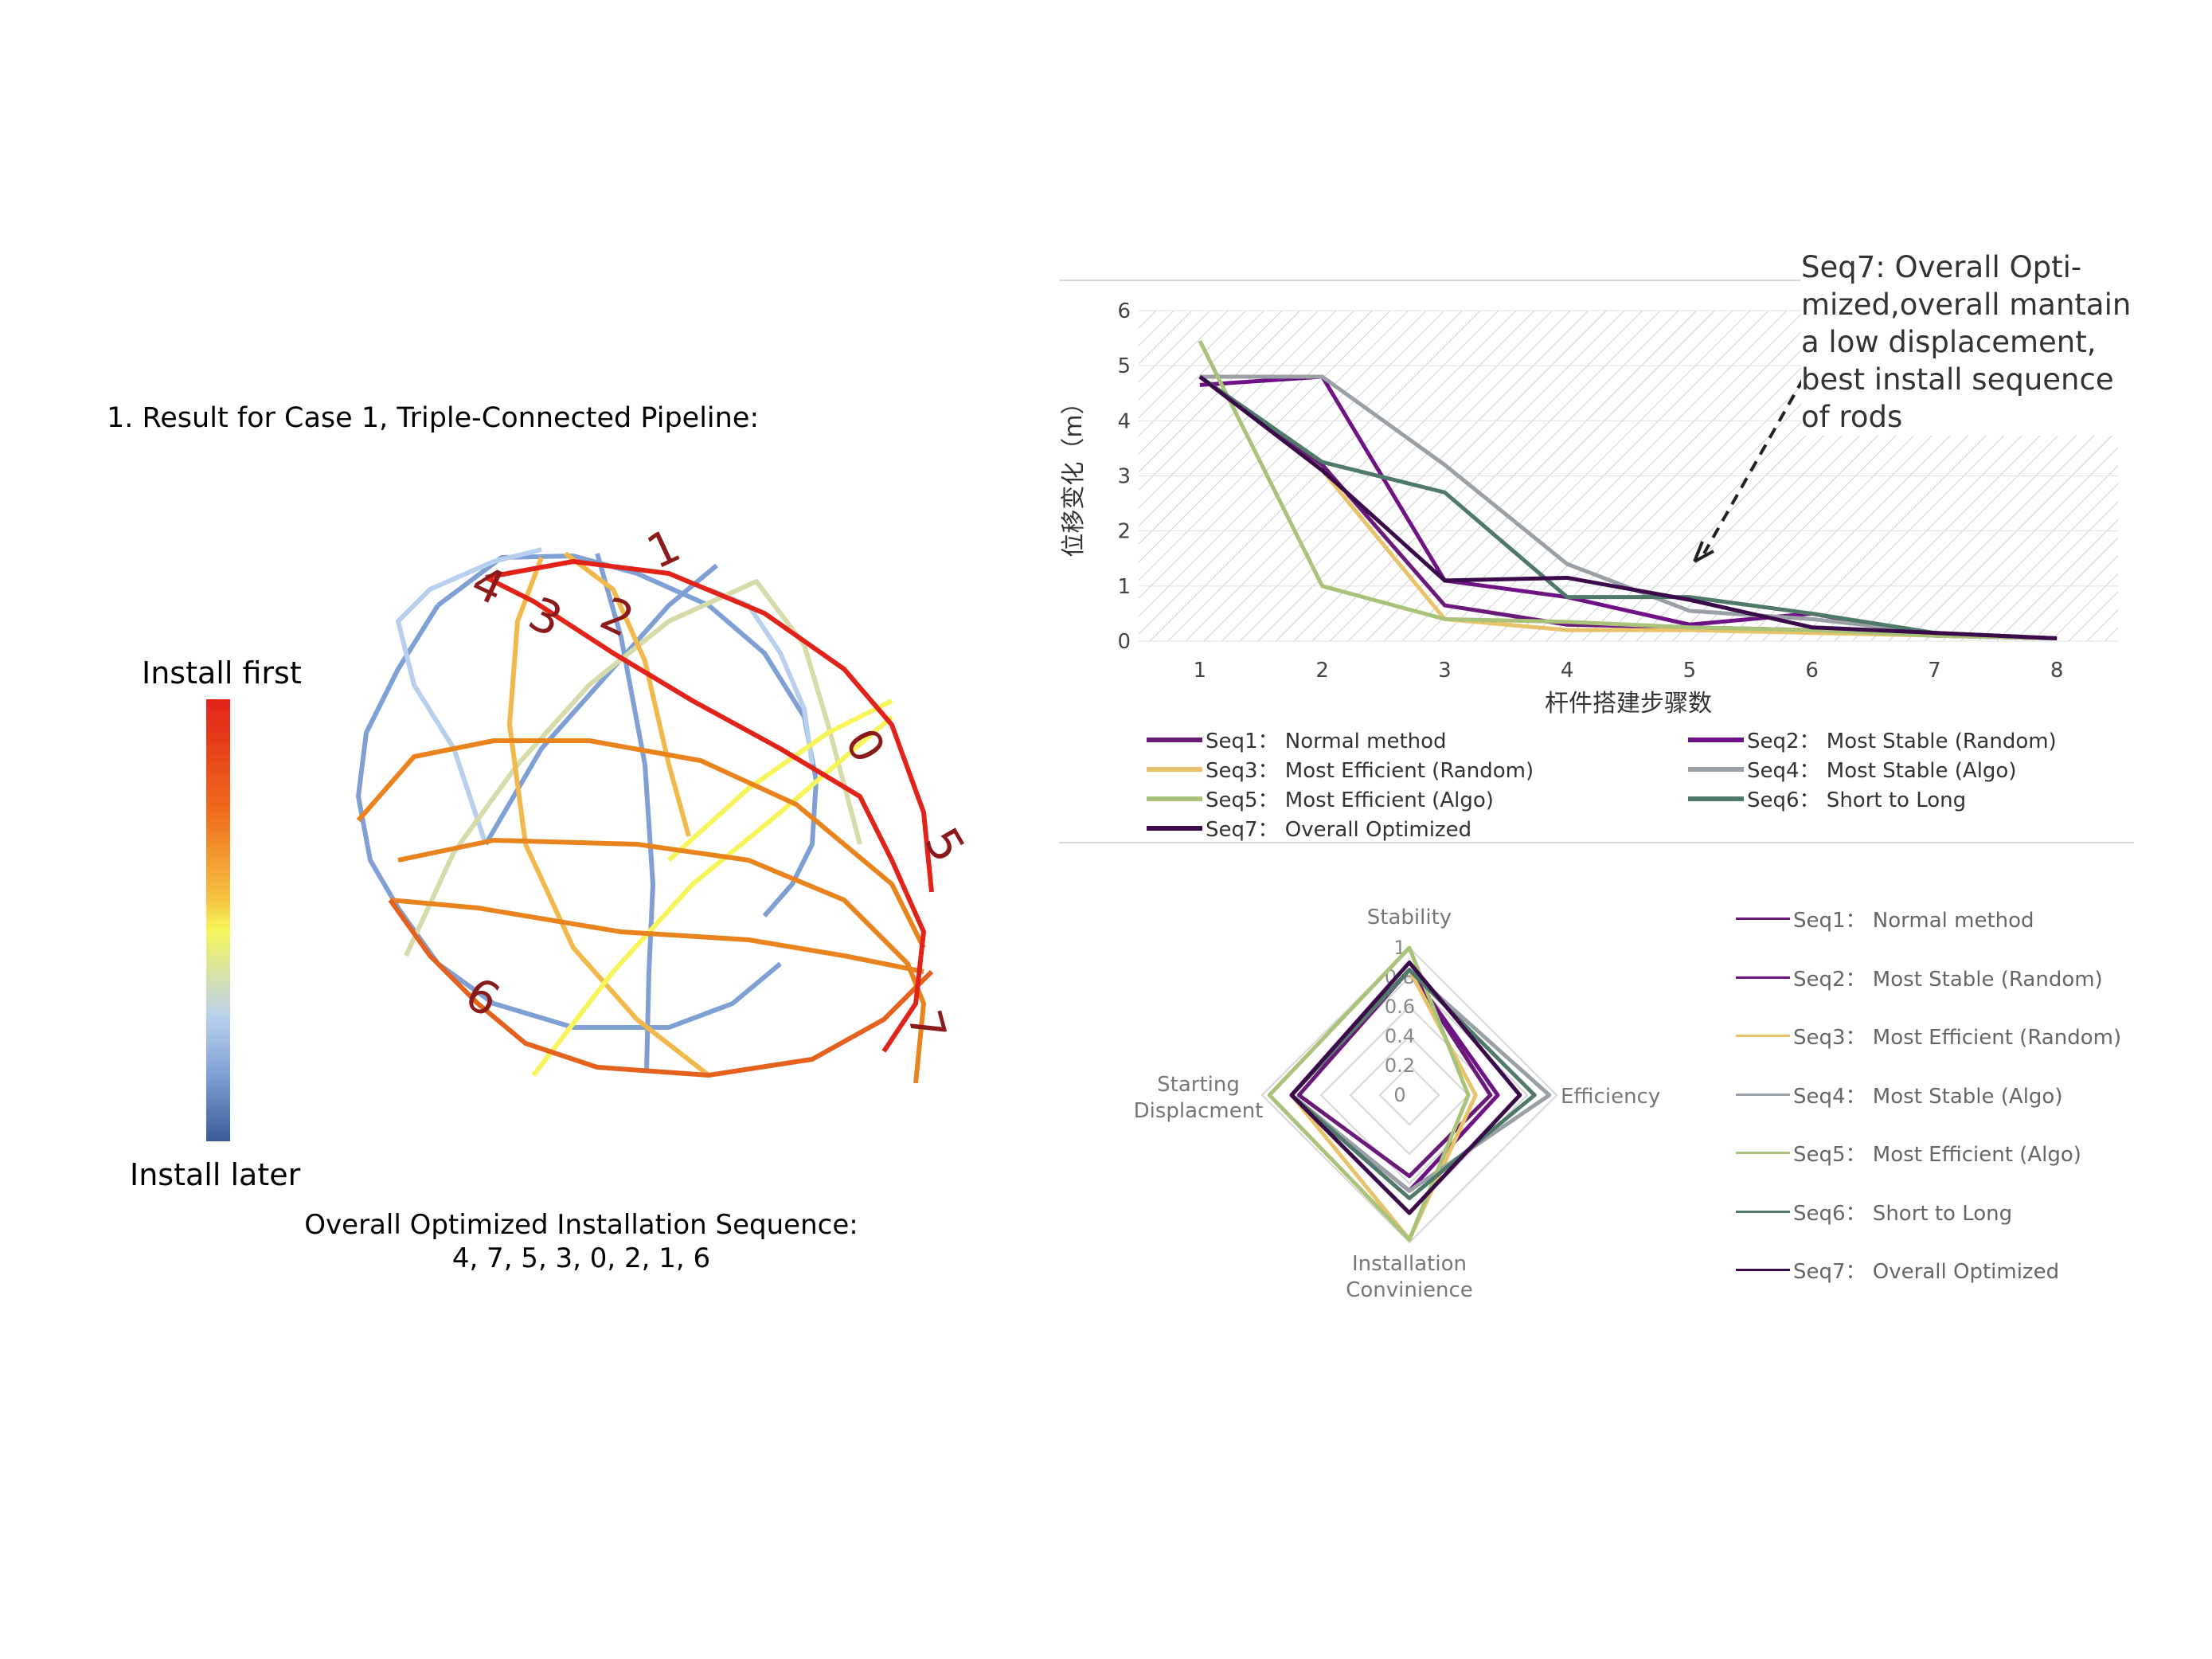 This screenshot has width=2212, height=1659. I want to click on rod-blue-diagonal, so click(600, 704).